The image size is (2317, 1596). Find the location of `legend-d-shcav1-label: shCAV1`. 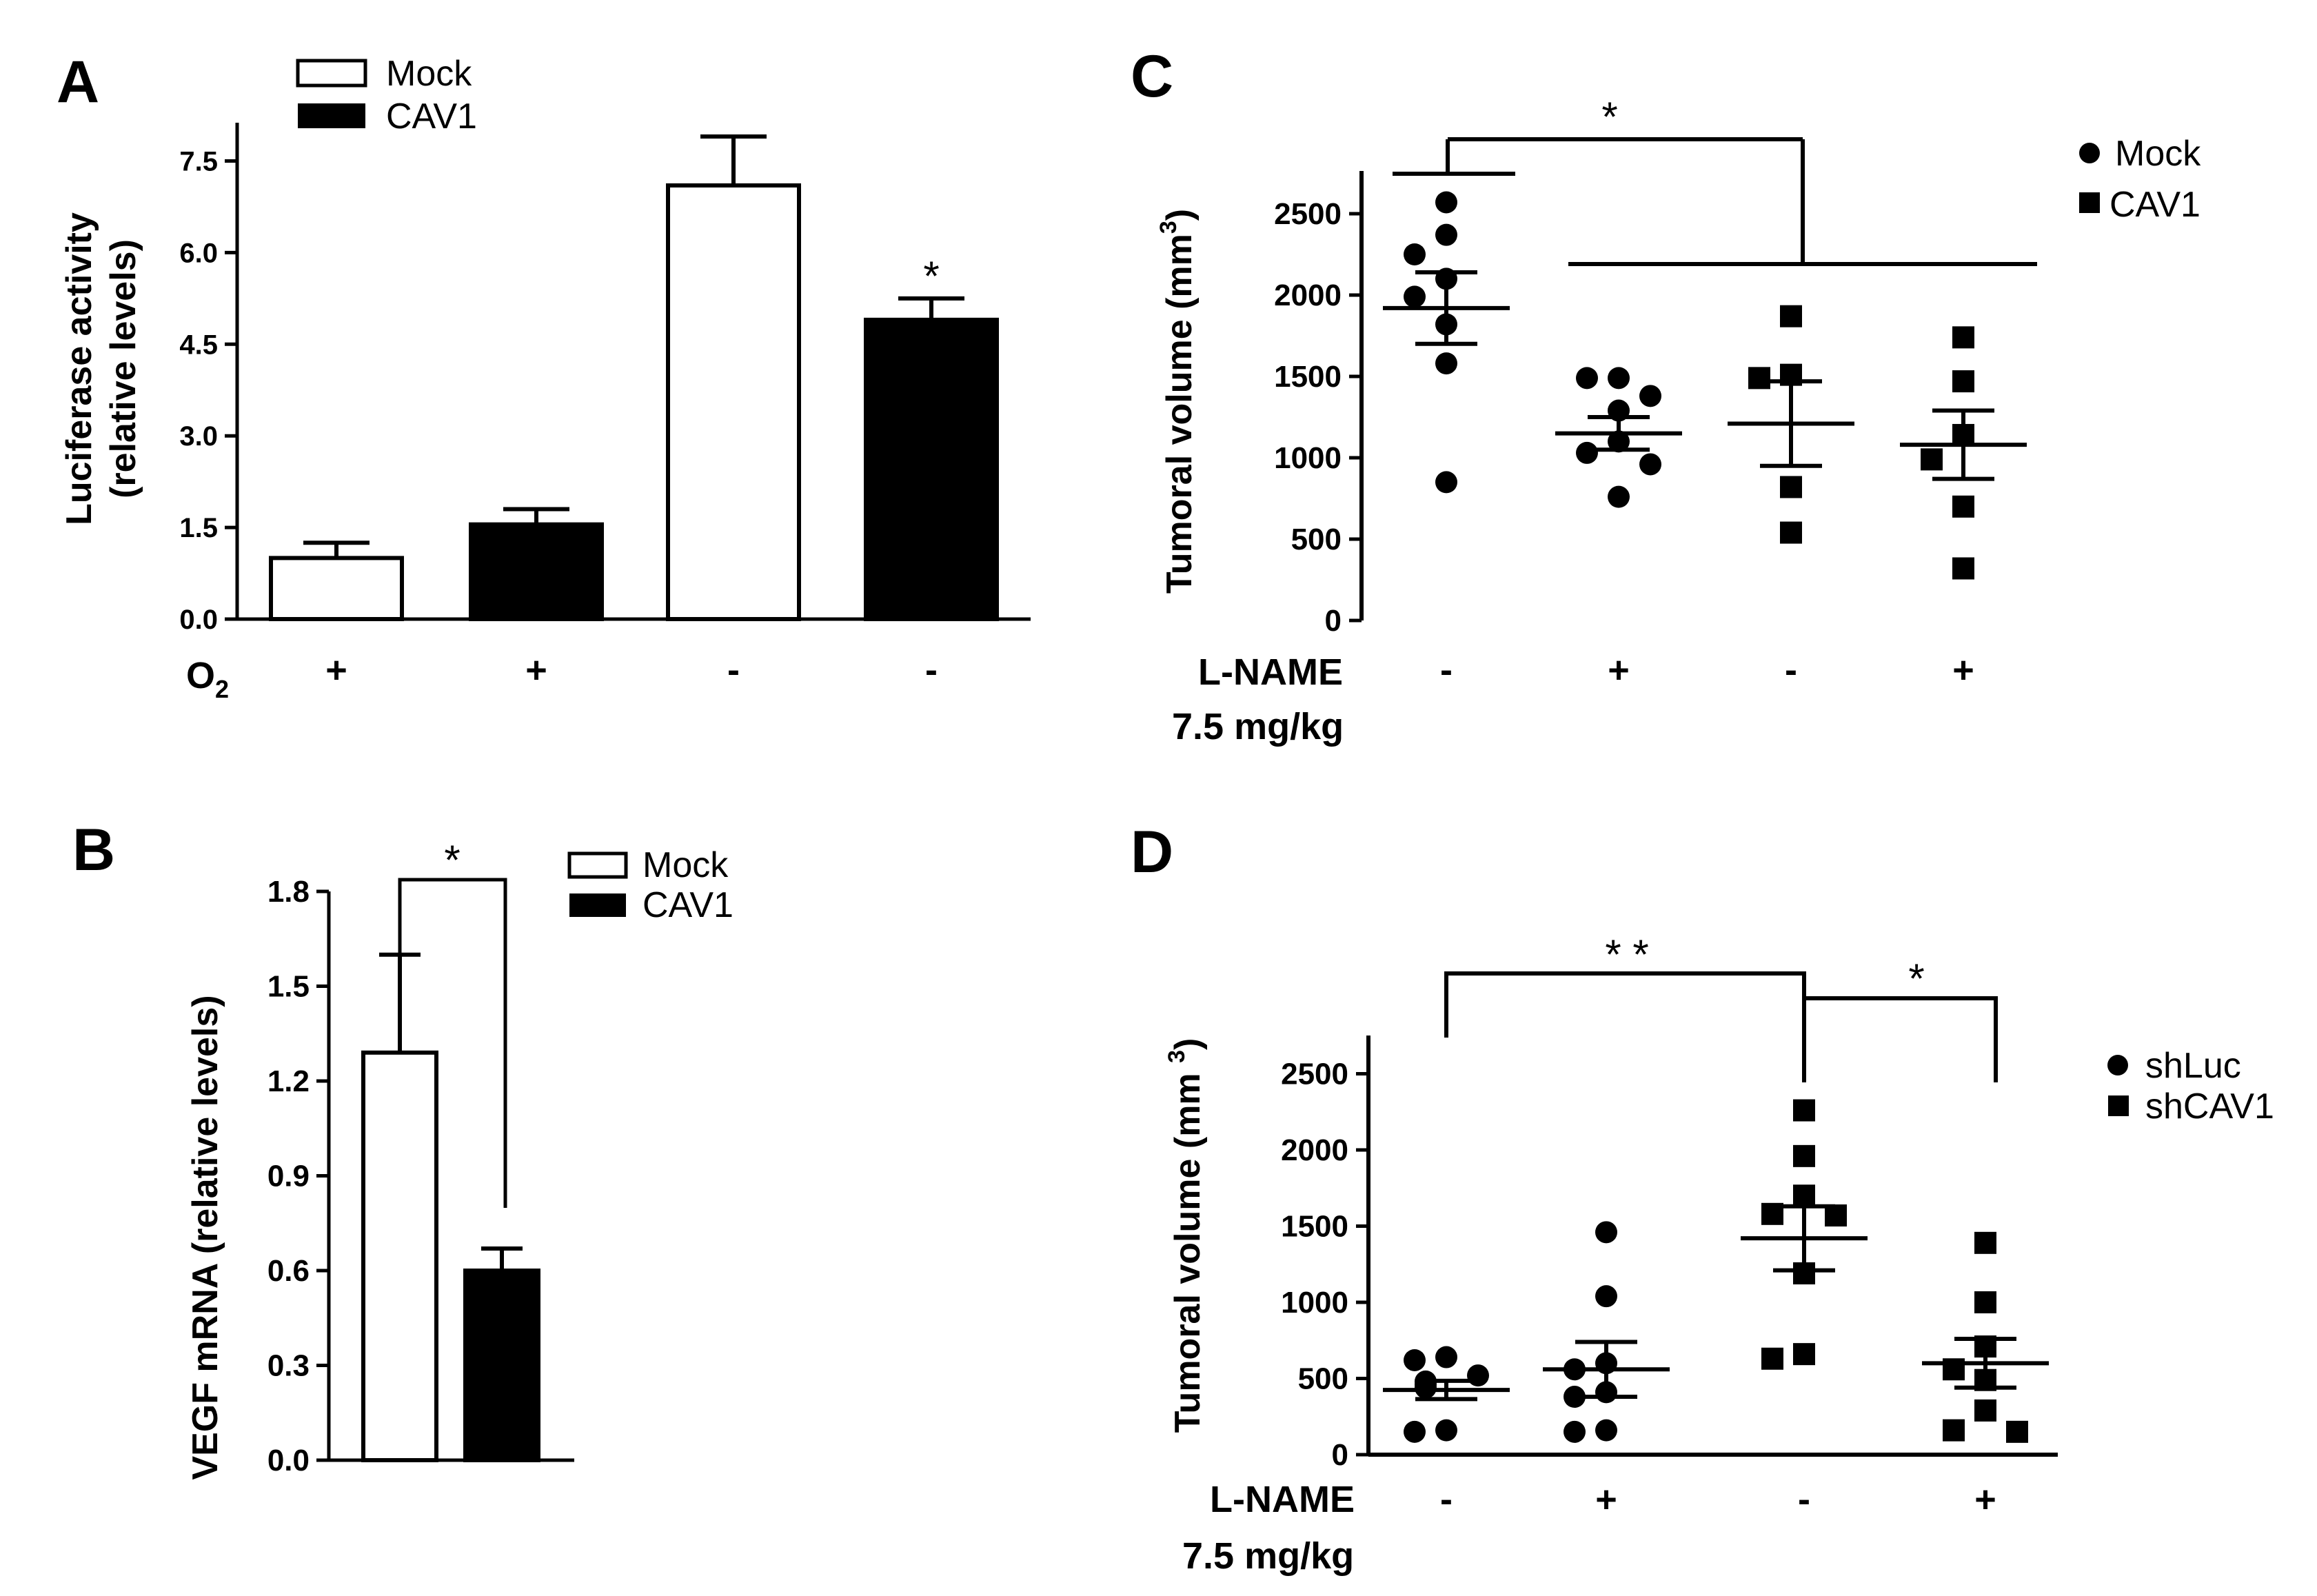

legend-d-shcav1-label: shCAV1 is located at coordinates (2209, 1107).